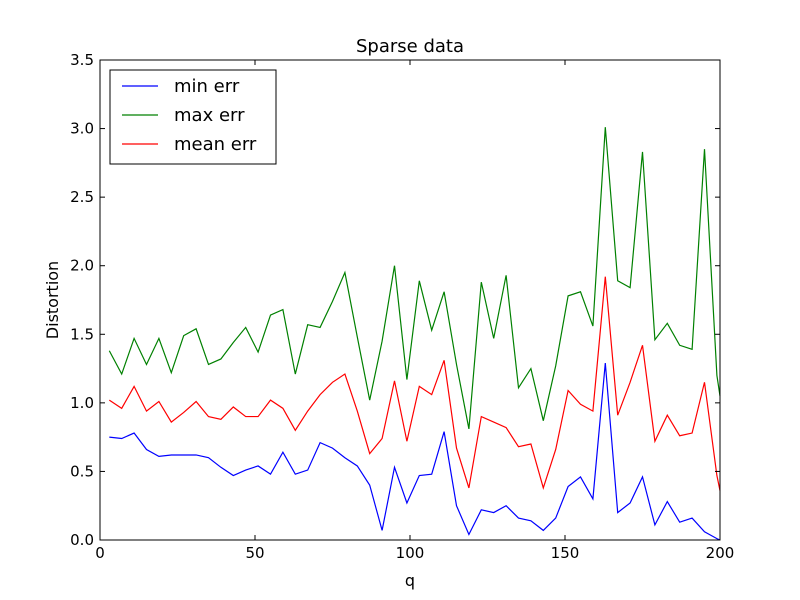 The width and height of the screenshot is (800, 600). I want to click on legend-label: max err, so click(209, 115).